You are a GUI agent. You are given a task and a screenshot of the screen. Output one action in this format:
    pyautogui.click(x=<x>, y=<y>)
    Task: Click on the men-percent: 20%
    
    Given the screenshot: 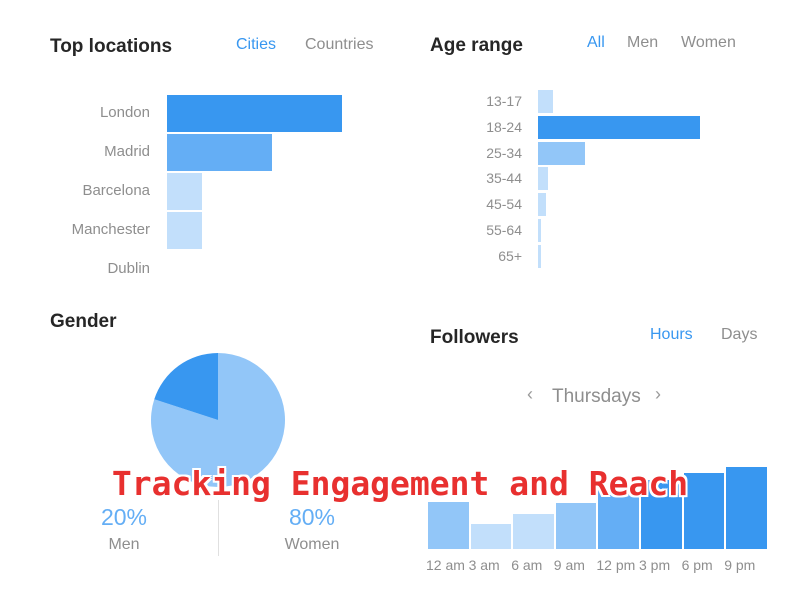 What is the action you would take?
    pyautogui.click(x=124, y=517)
    